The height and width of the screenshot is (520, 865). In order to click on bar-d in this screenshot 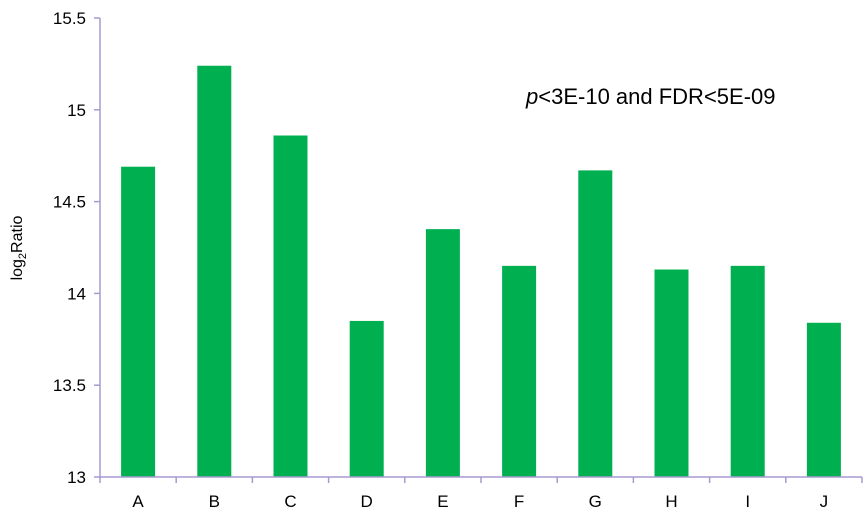, I will do `click(366, 398)`.